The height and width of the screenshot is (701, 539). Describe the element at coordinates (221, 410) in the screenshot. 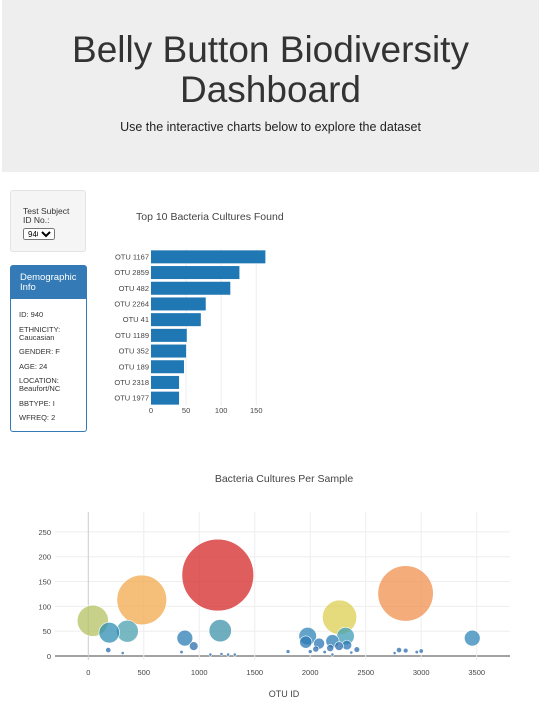

I see `bar-xtick-label: 100` at that location.